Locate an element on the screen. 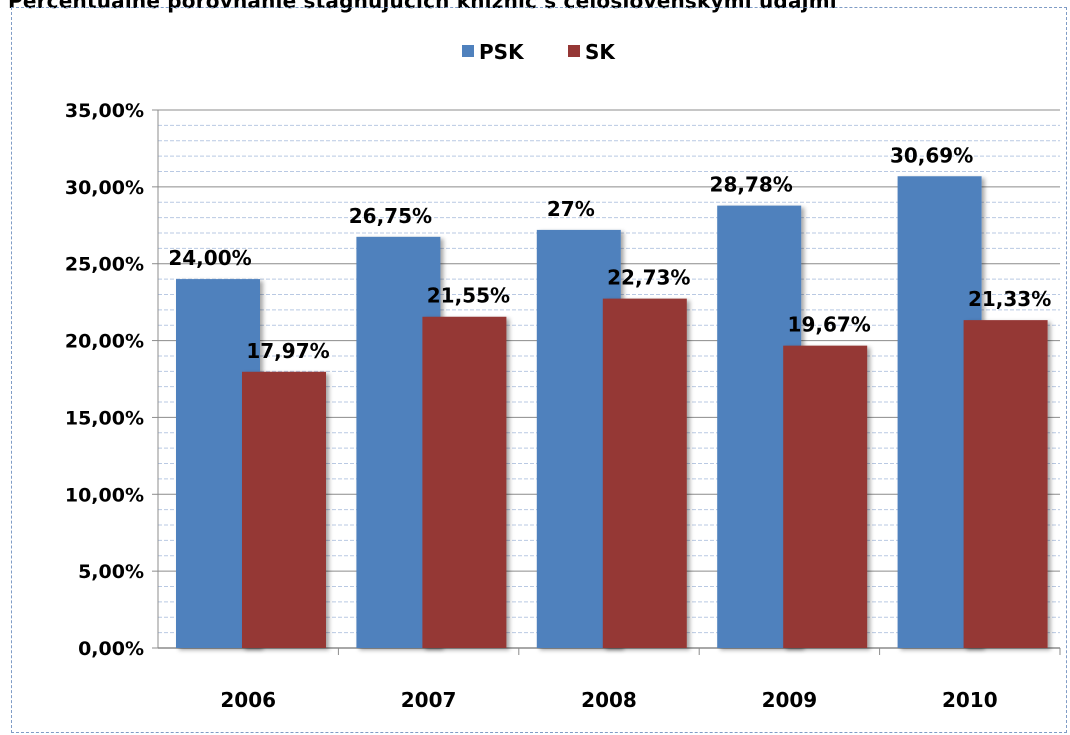  legend-swatch-psk is located at coordinates (468, 51).